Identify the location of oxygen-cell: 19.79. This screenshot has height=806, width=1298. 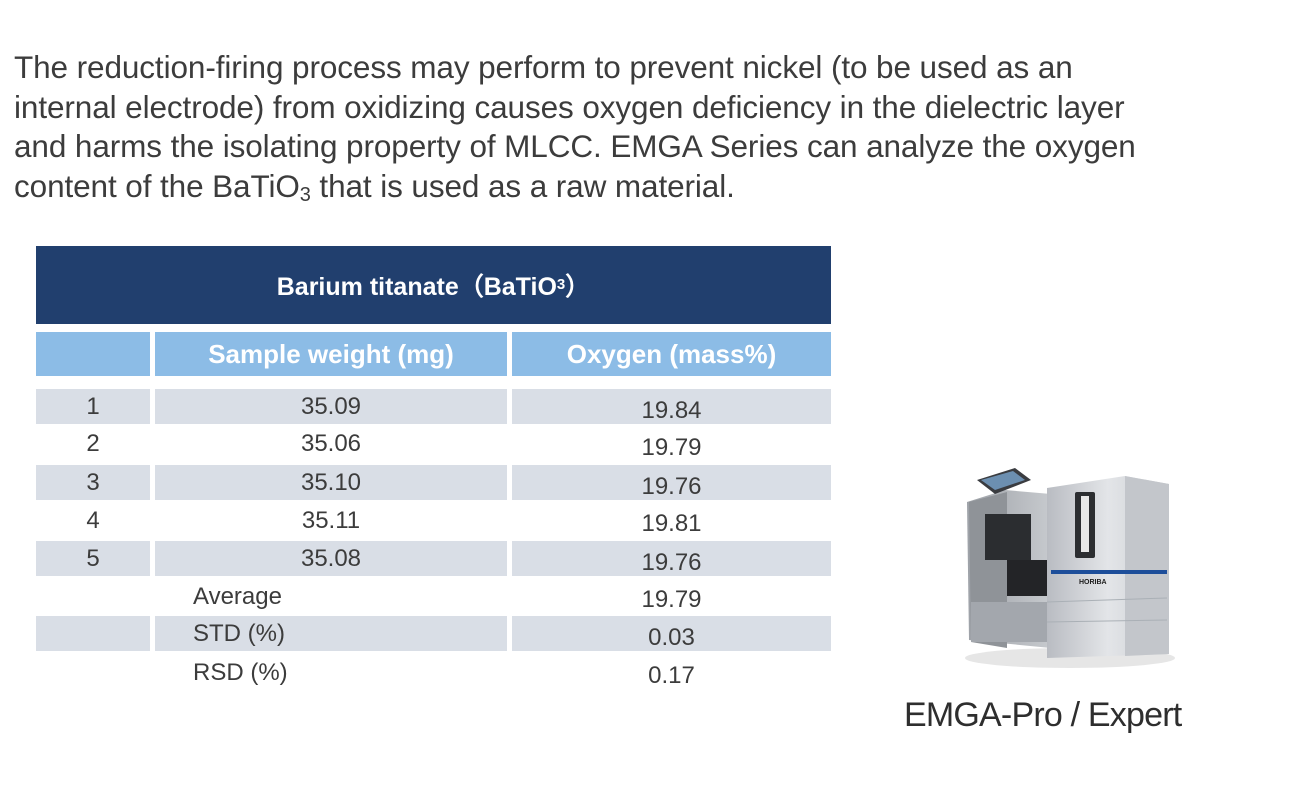
(671, 447).